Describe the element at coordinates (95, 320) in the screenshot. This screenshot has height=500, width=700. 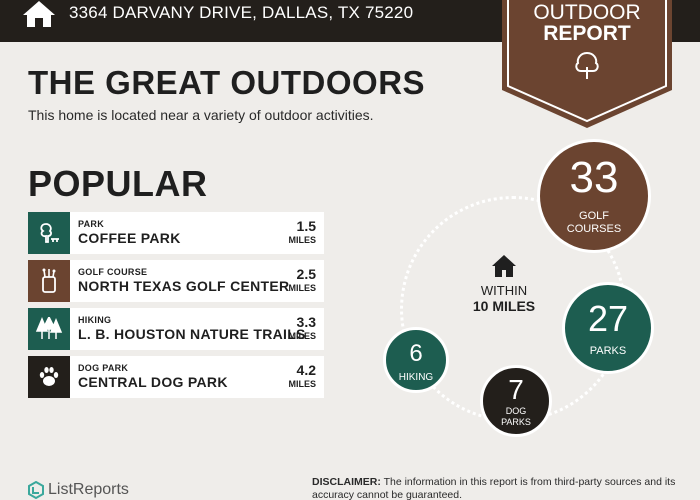
I see `list-item-category: HIKING` at that location.